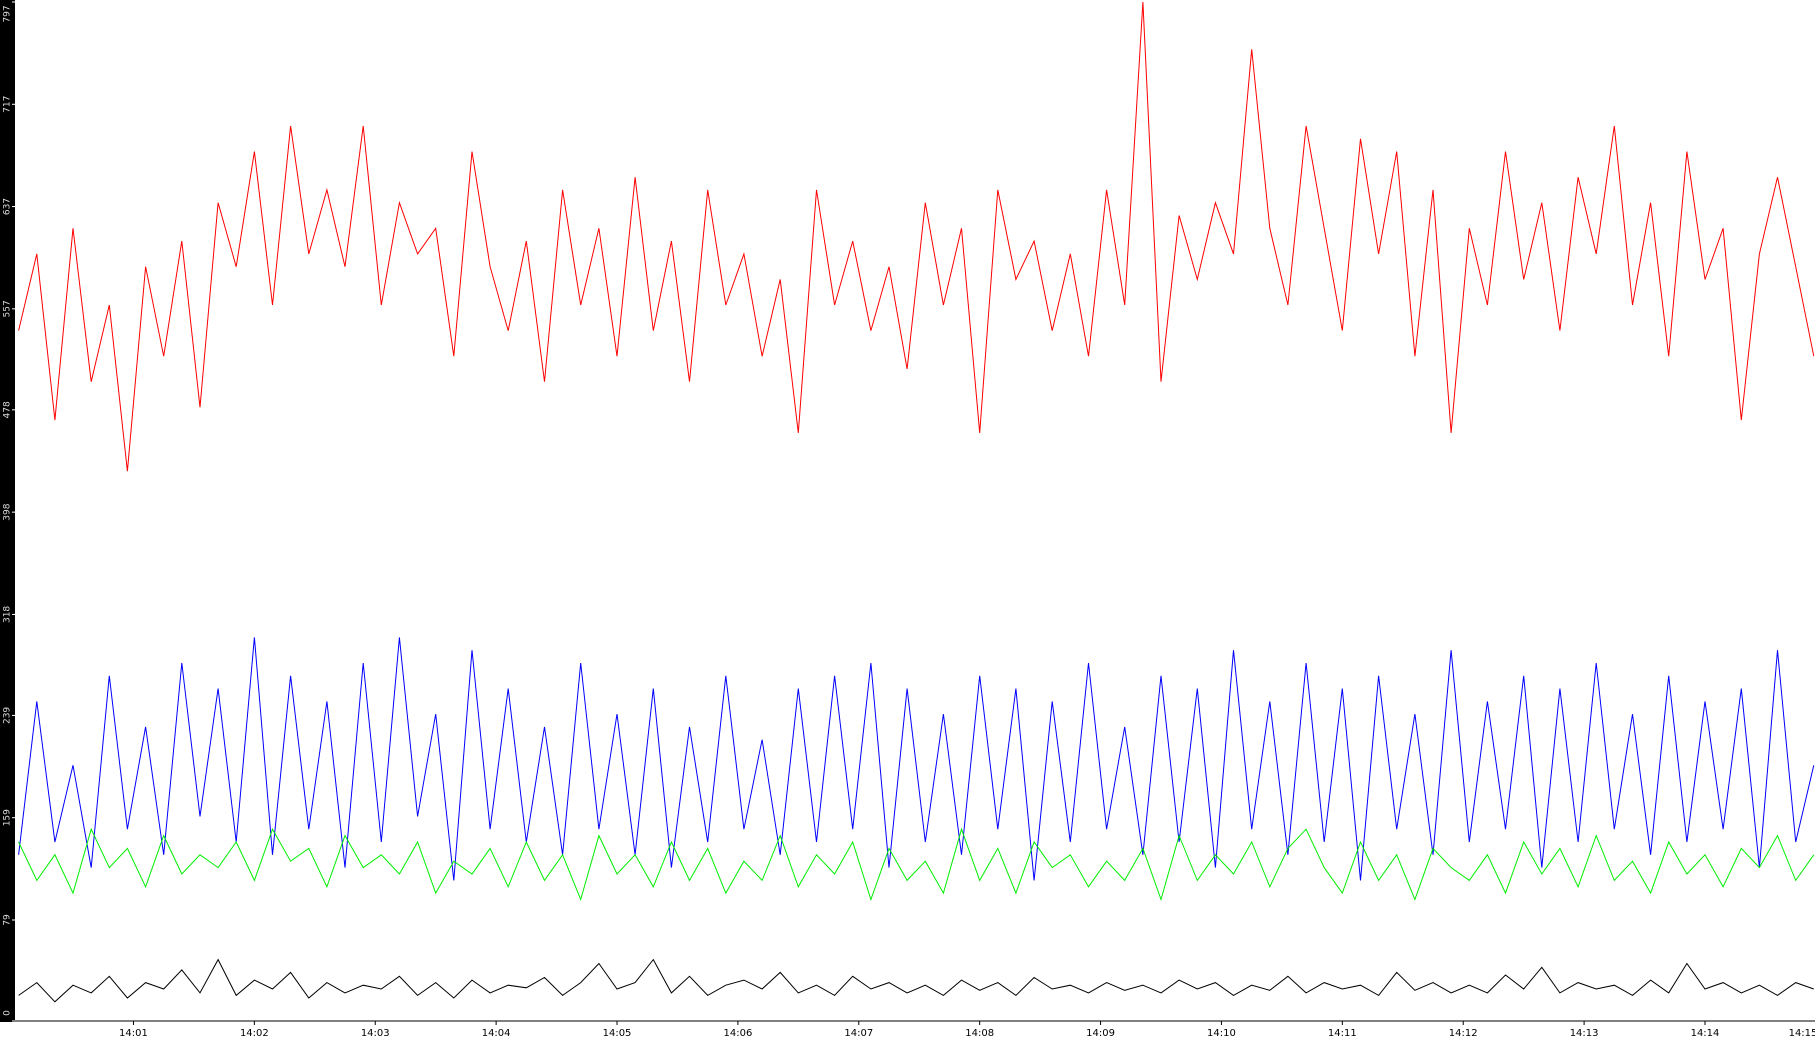 The width and height of the screenshot is (1815, 1039). I want to click on x-tick-label: 14:05, so click(617, 1033).